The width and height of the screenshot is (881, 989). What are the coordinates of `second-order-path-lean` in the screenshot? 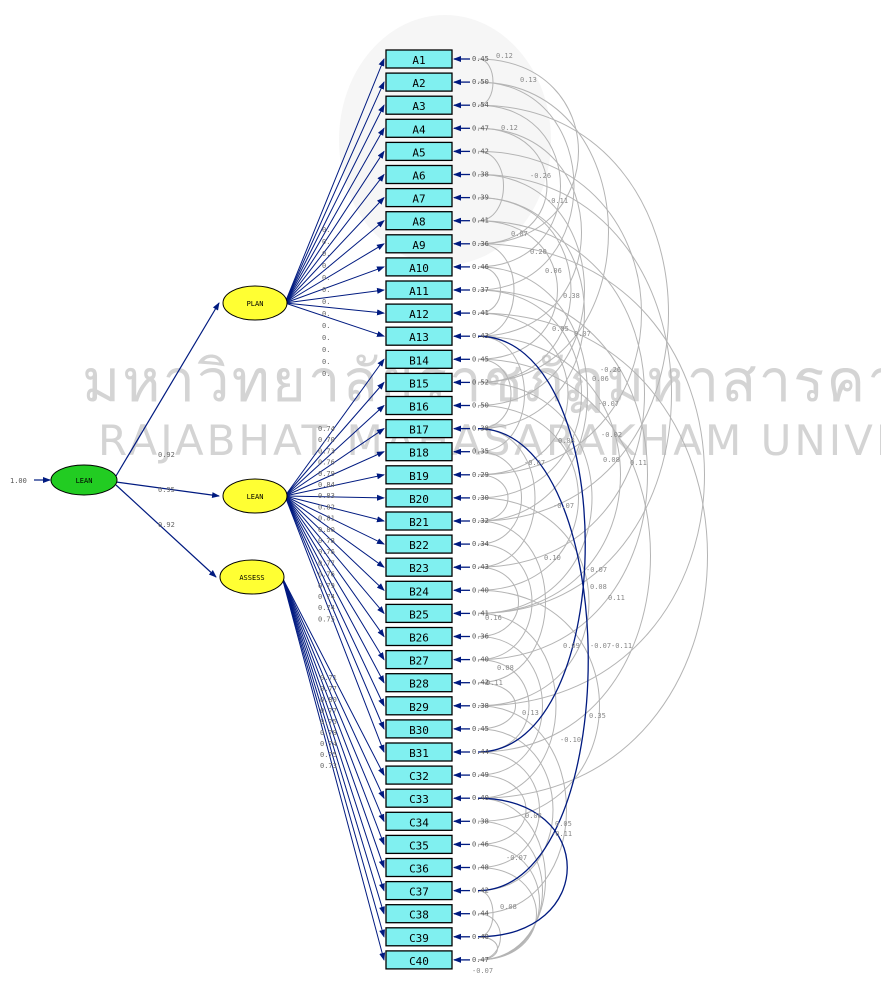 It's located at (167, 490).